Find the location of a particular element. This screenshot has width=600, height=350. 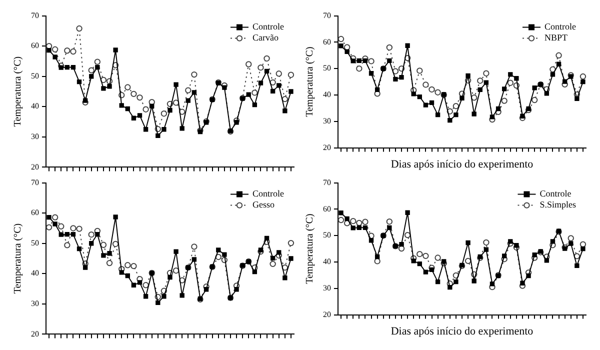

legend-label: Carvão is located at coordinates (265, 37).